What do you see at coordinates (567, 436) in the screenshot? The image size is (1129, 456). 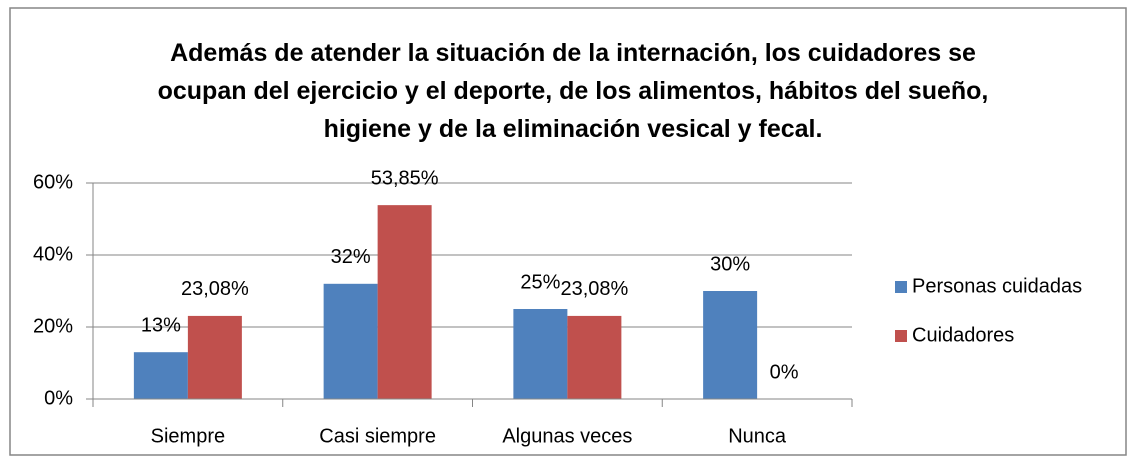 I see `x-tick-label: Algunas veces` at bounding box center [567, 436].